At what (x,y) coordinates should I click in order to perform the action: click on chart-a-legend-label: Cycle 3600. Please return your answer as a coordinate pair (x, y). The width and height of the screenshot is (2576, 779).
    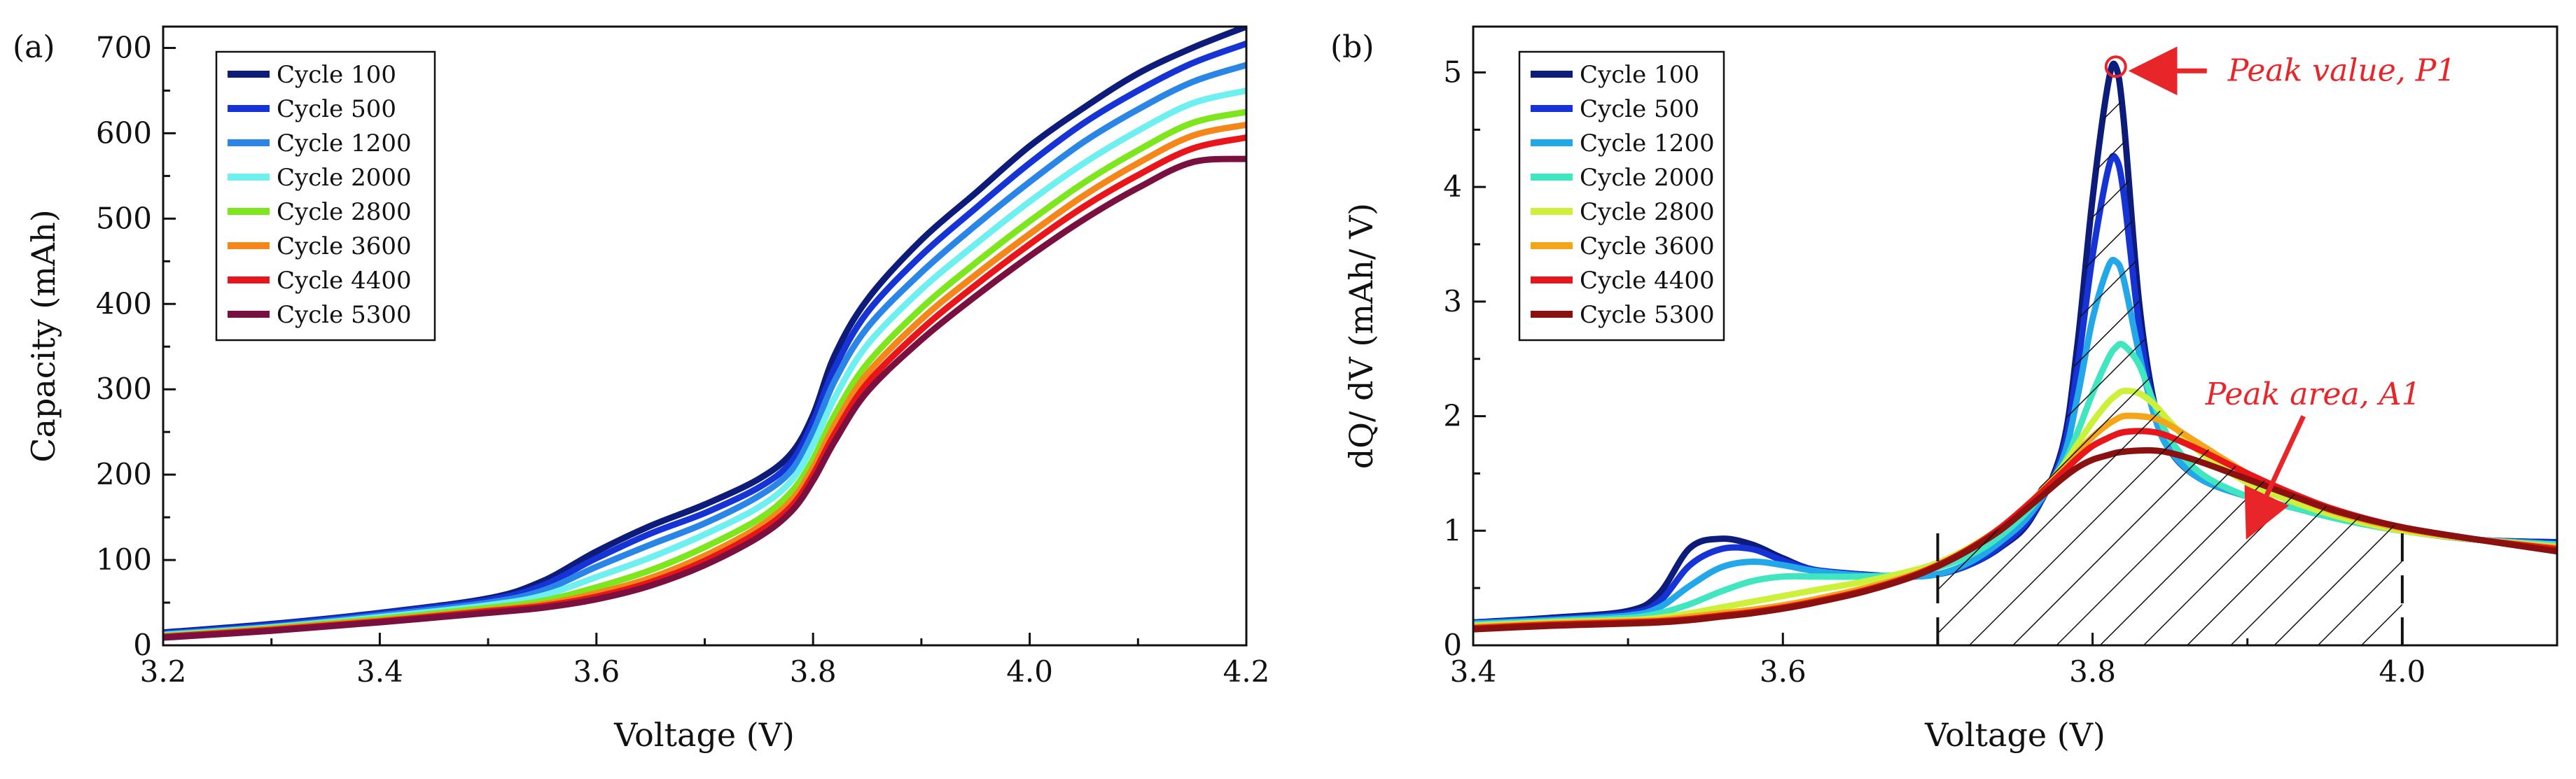
    Looking at the image, I should click on (344, 246).